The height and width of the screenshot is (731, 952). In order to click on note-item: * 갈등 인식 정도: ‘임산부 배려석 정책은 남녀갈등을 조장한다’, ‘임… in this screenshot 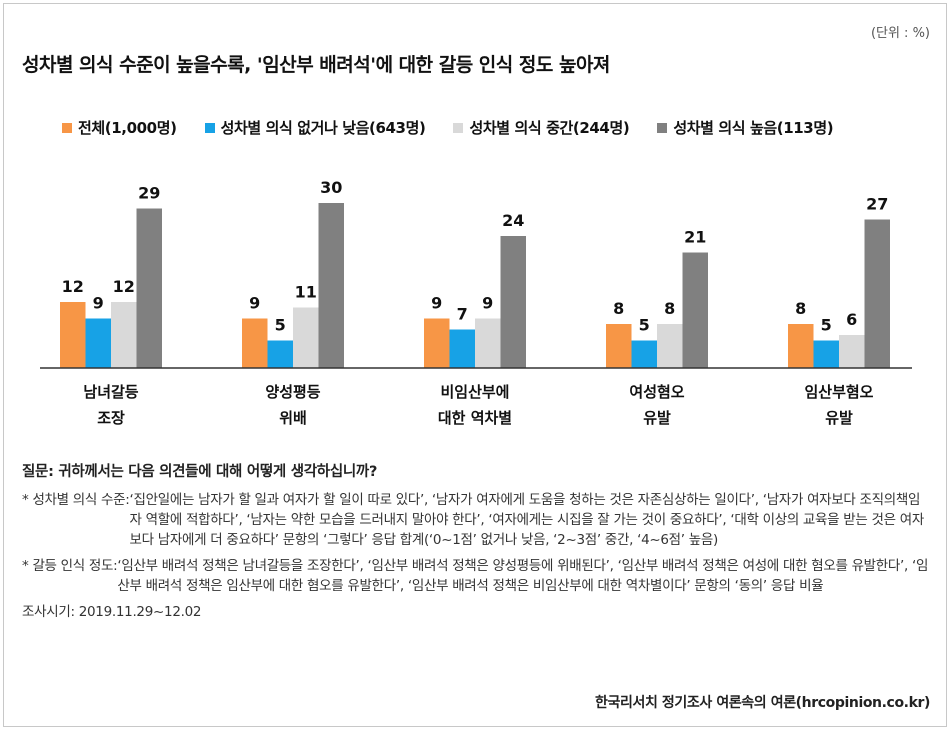, I will do `click(477, 576)`.